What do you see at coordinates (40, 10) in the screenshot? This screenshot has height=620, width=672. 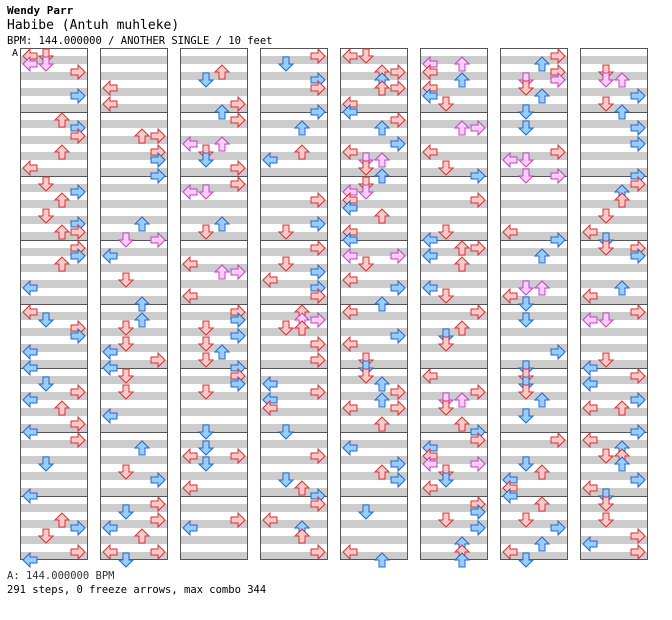 I see `chart-author: Wendy Parr` at bounding box center [40, 10].